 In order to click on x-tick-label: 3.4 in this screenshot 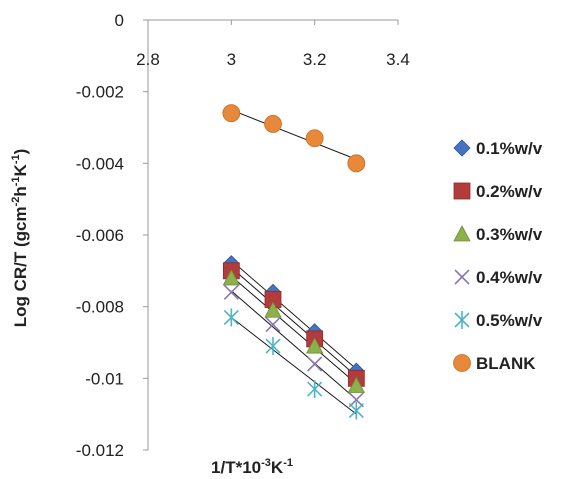, I will do `click(398, 59)`.